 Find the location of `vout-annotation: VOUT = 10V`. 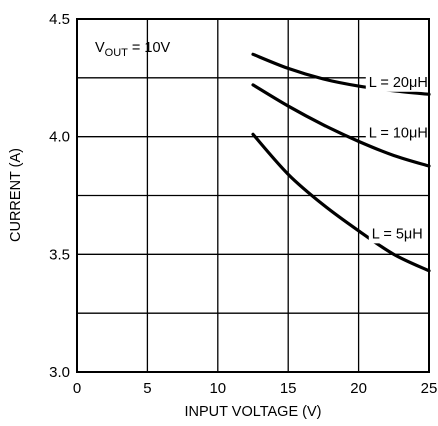

vout-annotation: VOUT = 10V is located at coordinates (133, 49).